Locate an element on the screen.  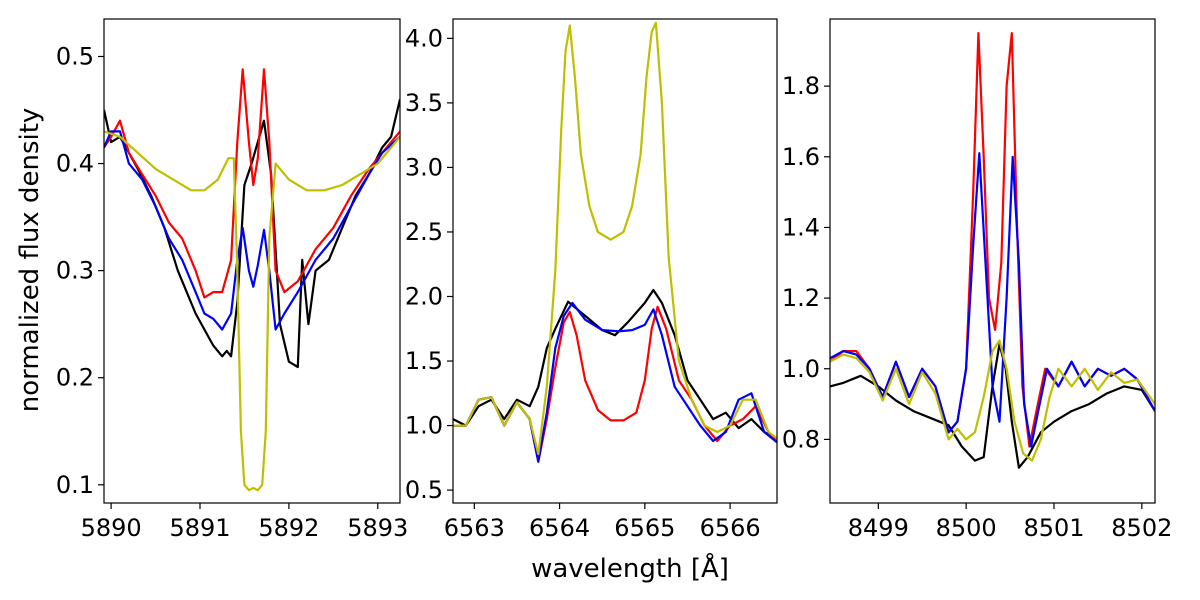
y-tick-label: 1.4 is located at coordinates (801, 227).